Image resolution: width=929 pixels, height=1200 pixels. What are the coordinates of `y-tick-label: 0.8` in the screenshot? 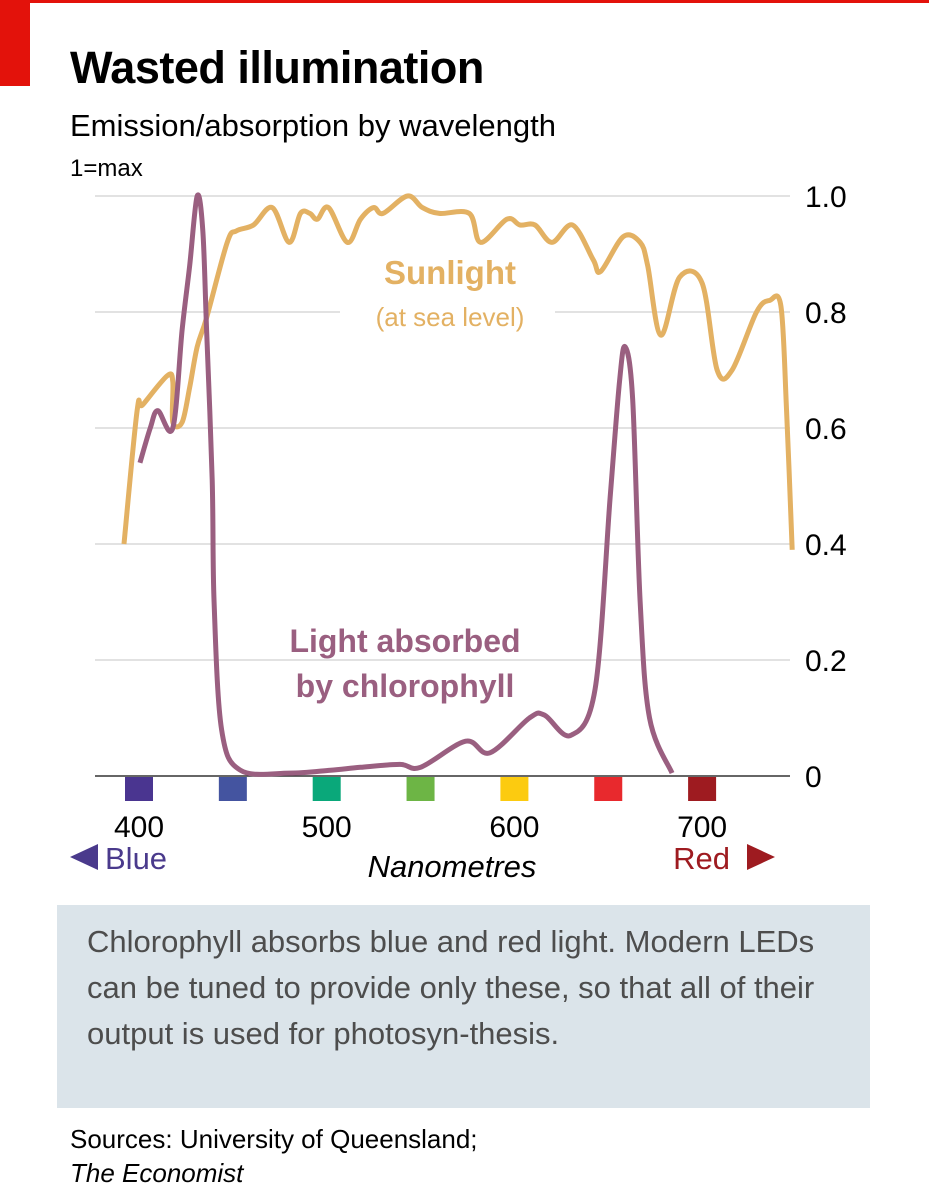 It's located at (826, 313).